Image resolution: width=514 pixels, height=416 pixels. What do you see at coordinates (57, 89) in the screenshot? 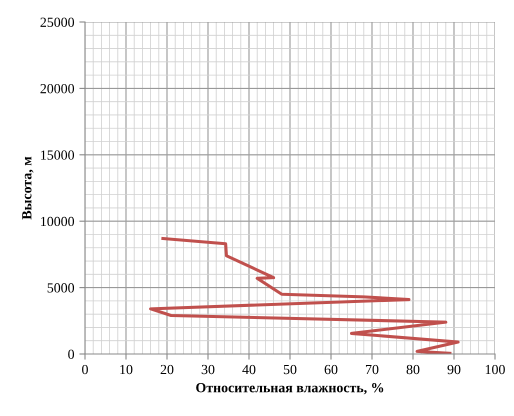
I see `y-tick-label: 20000` at bounding box center [57, 89].